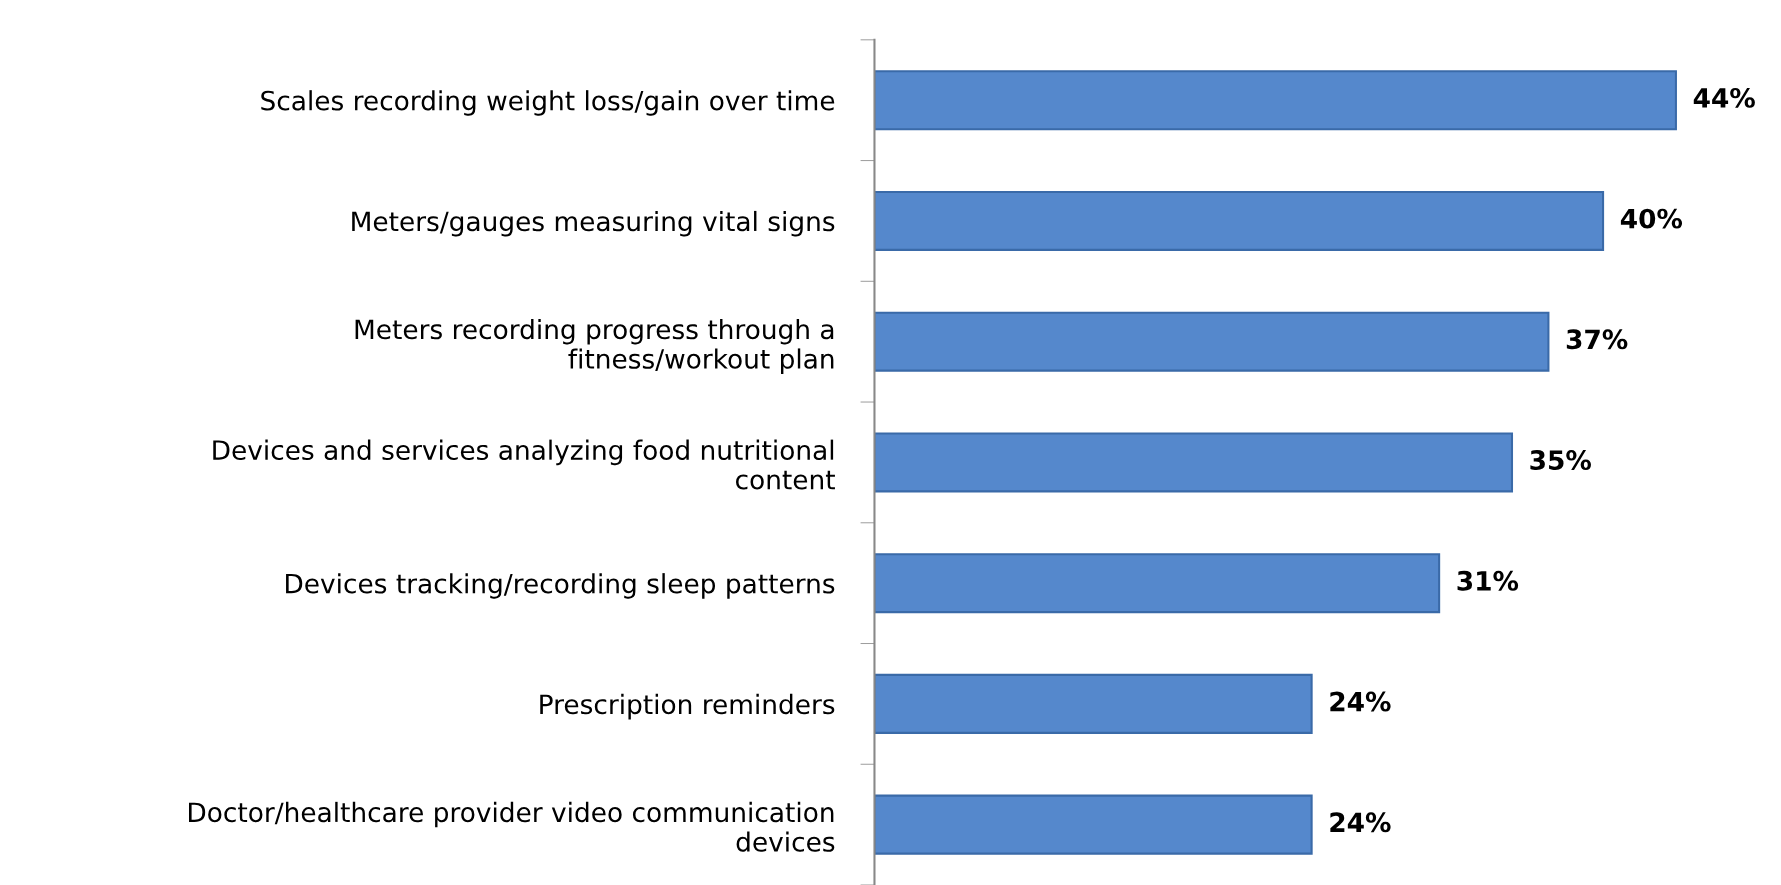  I want to click on data-label: 44%, so click(1724, 97).